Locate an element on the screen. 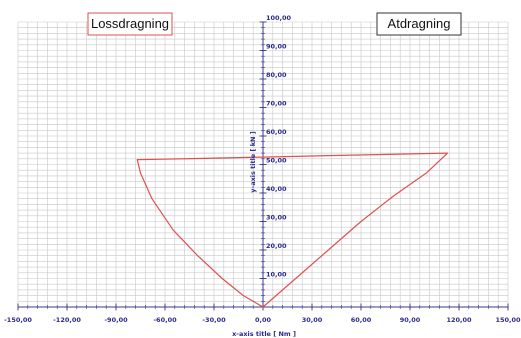 Image resolution: width=521 pixels, height=338 pixels. y-tick-label: 60,00 is located at coordinates (276, 132).